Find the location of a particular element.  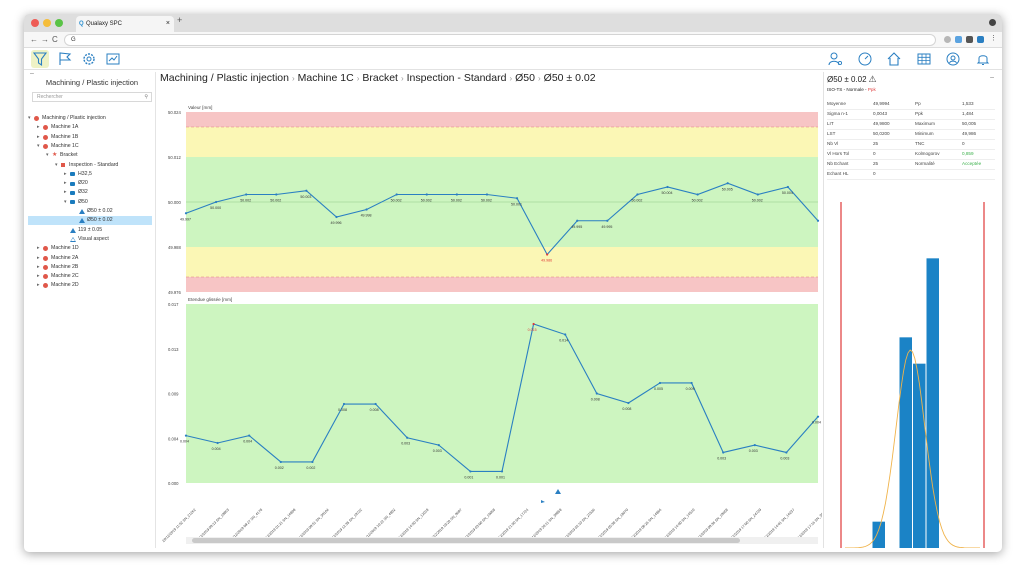

dashboard-button is located at coordinates (865, 59).